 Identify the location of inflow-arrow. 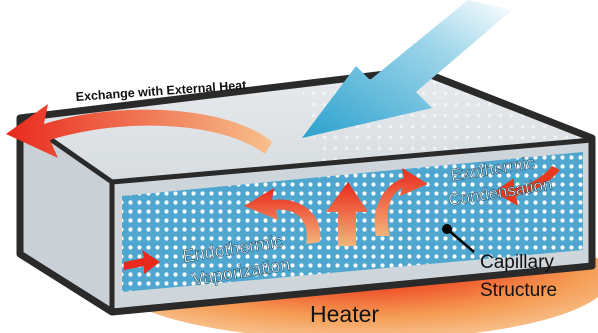
(407, 69).